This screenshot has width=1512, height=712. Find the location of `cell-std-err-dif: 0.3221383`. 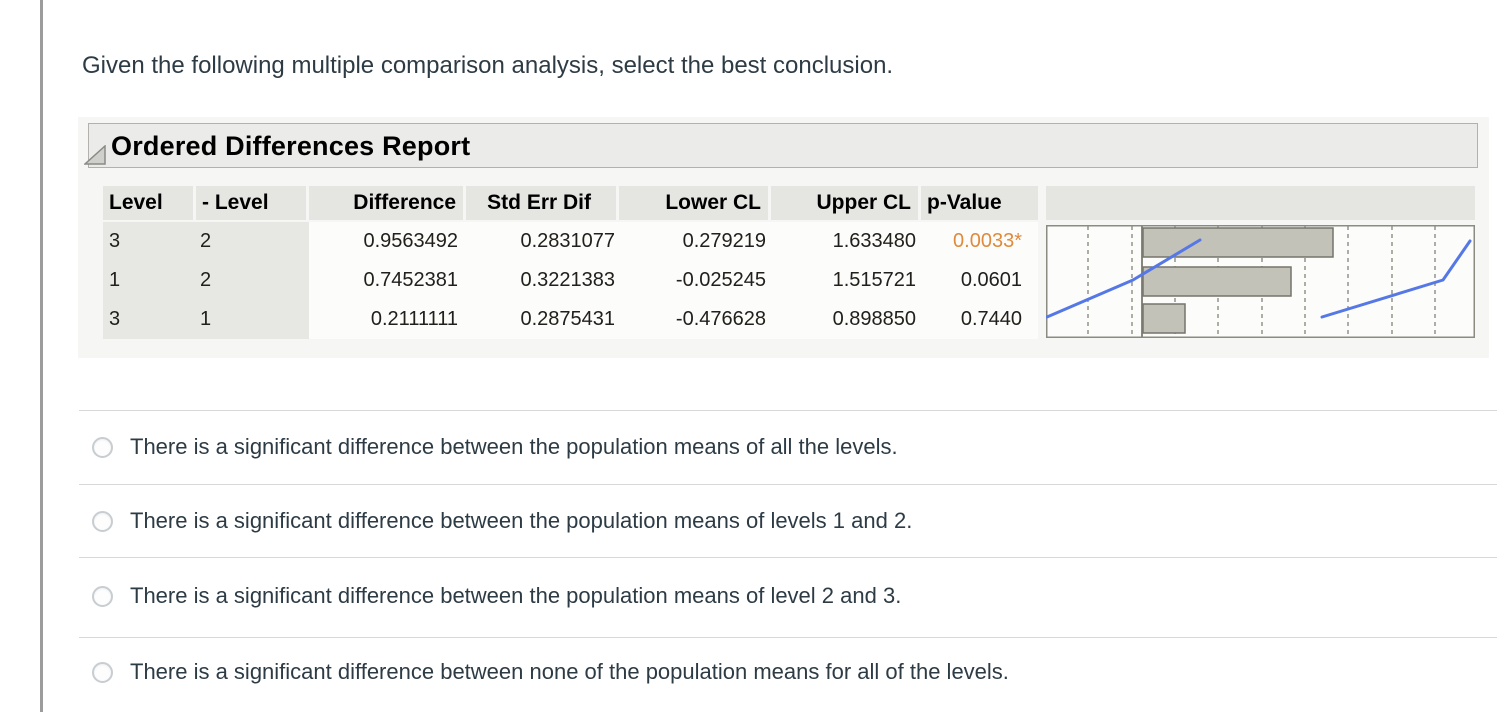

cell-std-err-dif: 0.3221383 is located at coordinates (542, 280).